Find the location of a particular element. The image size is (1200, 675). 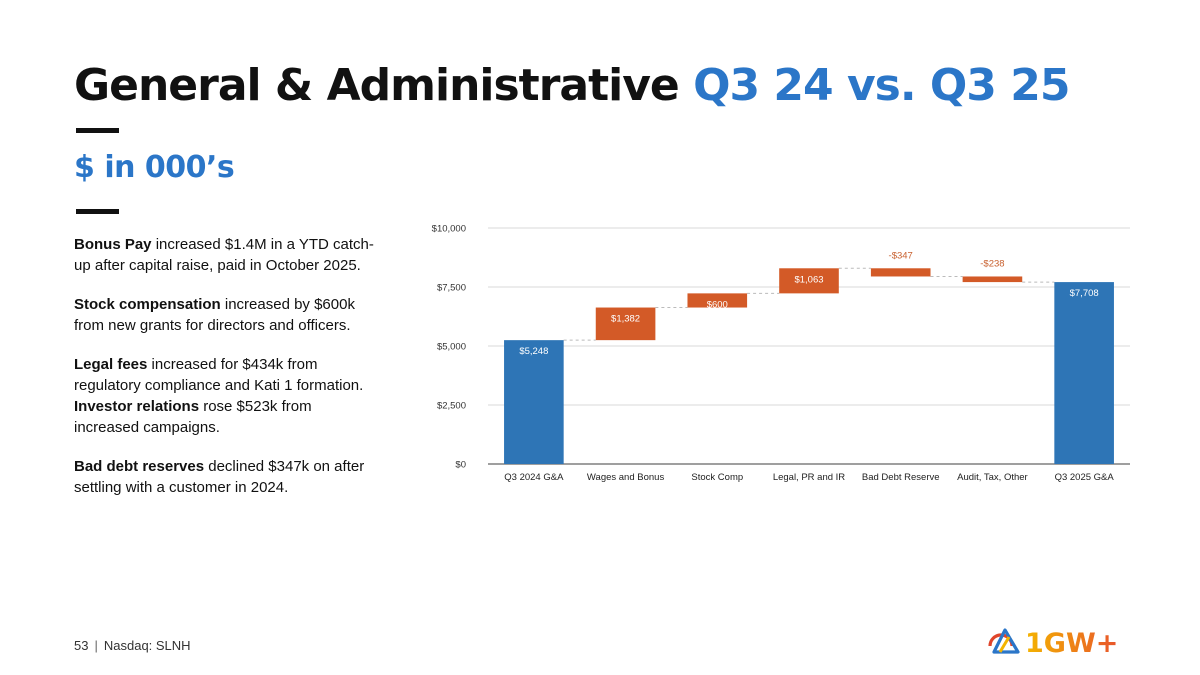

note-heading: Bad debt reserves is located at coordinates (139, 466).